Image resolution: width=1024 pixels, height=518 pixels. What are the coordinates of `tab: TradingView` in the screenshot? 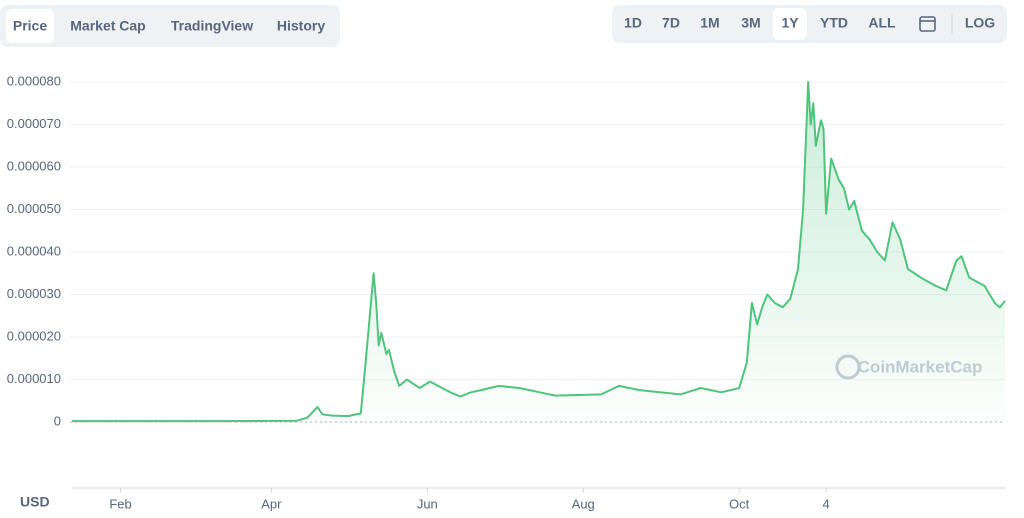 It's located at (212, 26).